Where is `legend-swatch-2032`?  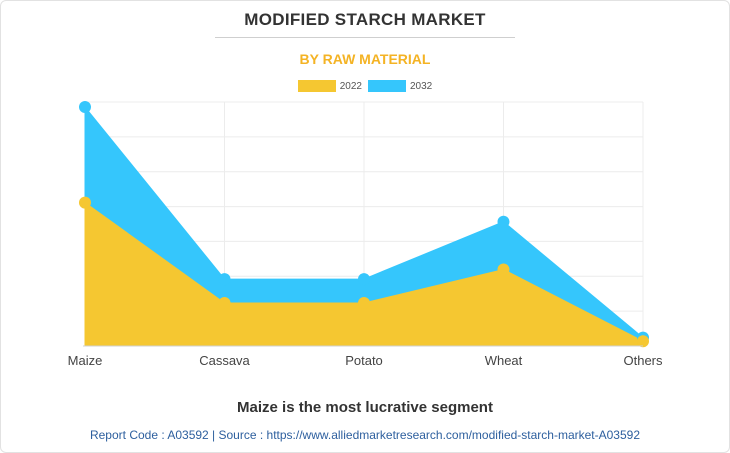
legend-swatch-2032 is located at coordinates (387, 86).